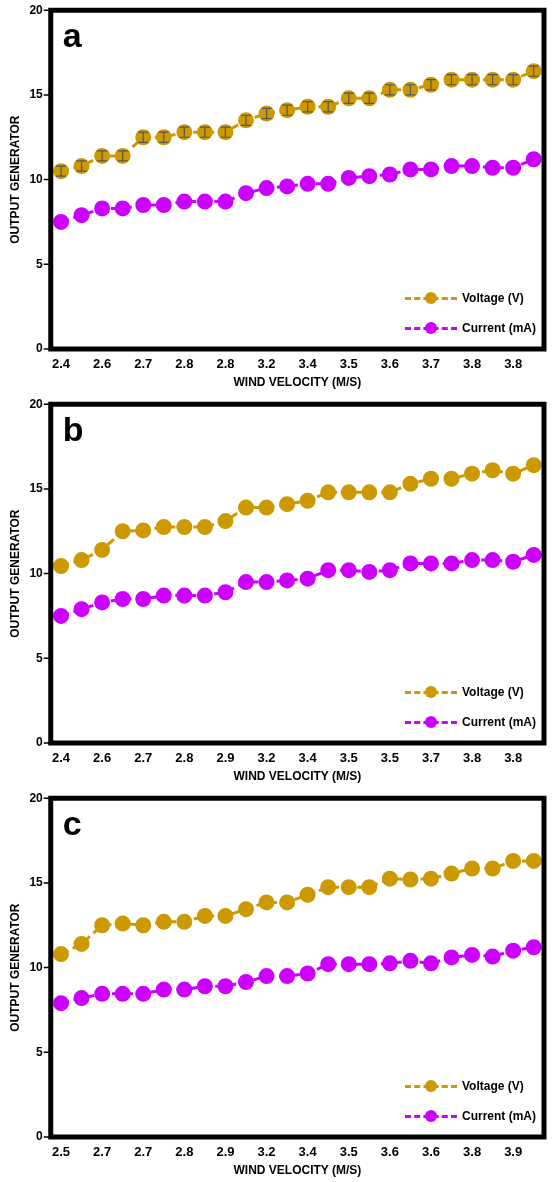  Describe the element at coordinates (102, 364) in the screenshot. I see `x-tick-label: 2.6` at that location.